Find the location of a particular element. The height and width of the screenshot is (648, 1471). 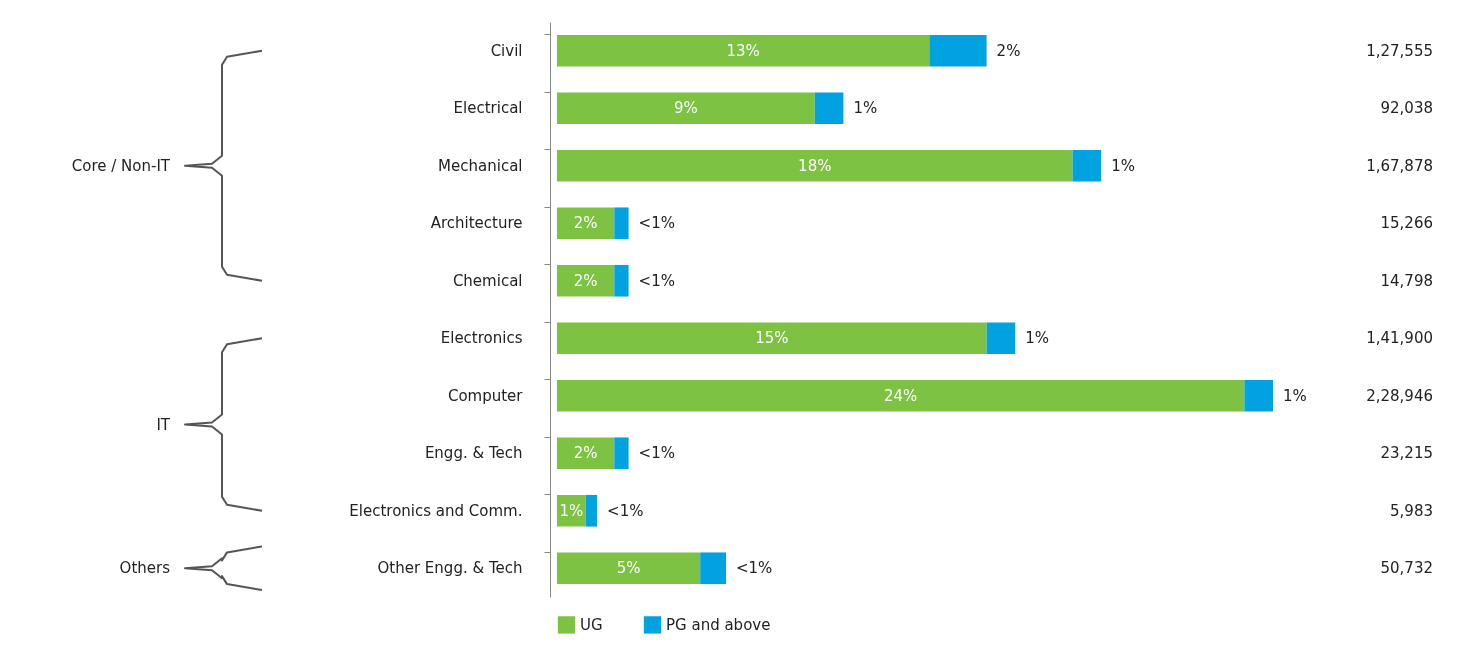

y2-tick-label: 1,27,555 is located at coordinates (1399, 50).